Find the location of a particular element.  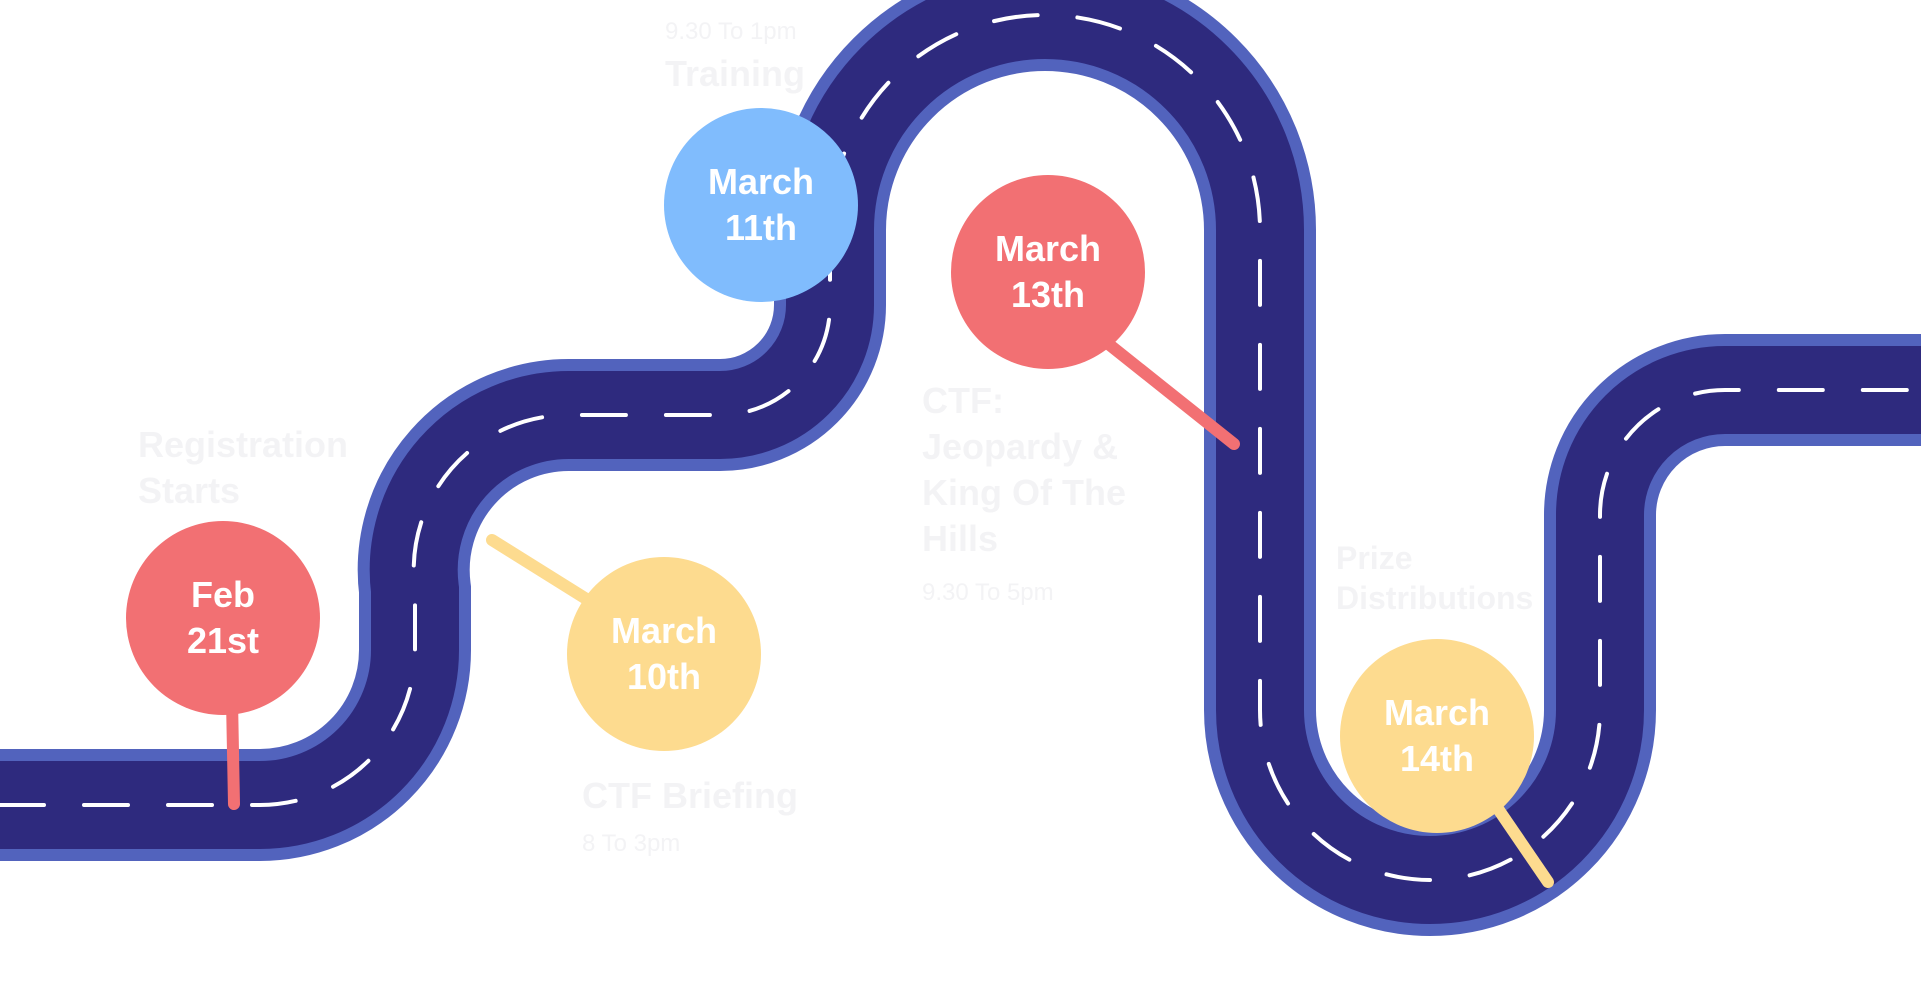

pin-date-day: 21st is located at coordinates (223, 640).